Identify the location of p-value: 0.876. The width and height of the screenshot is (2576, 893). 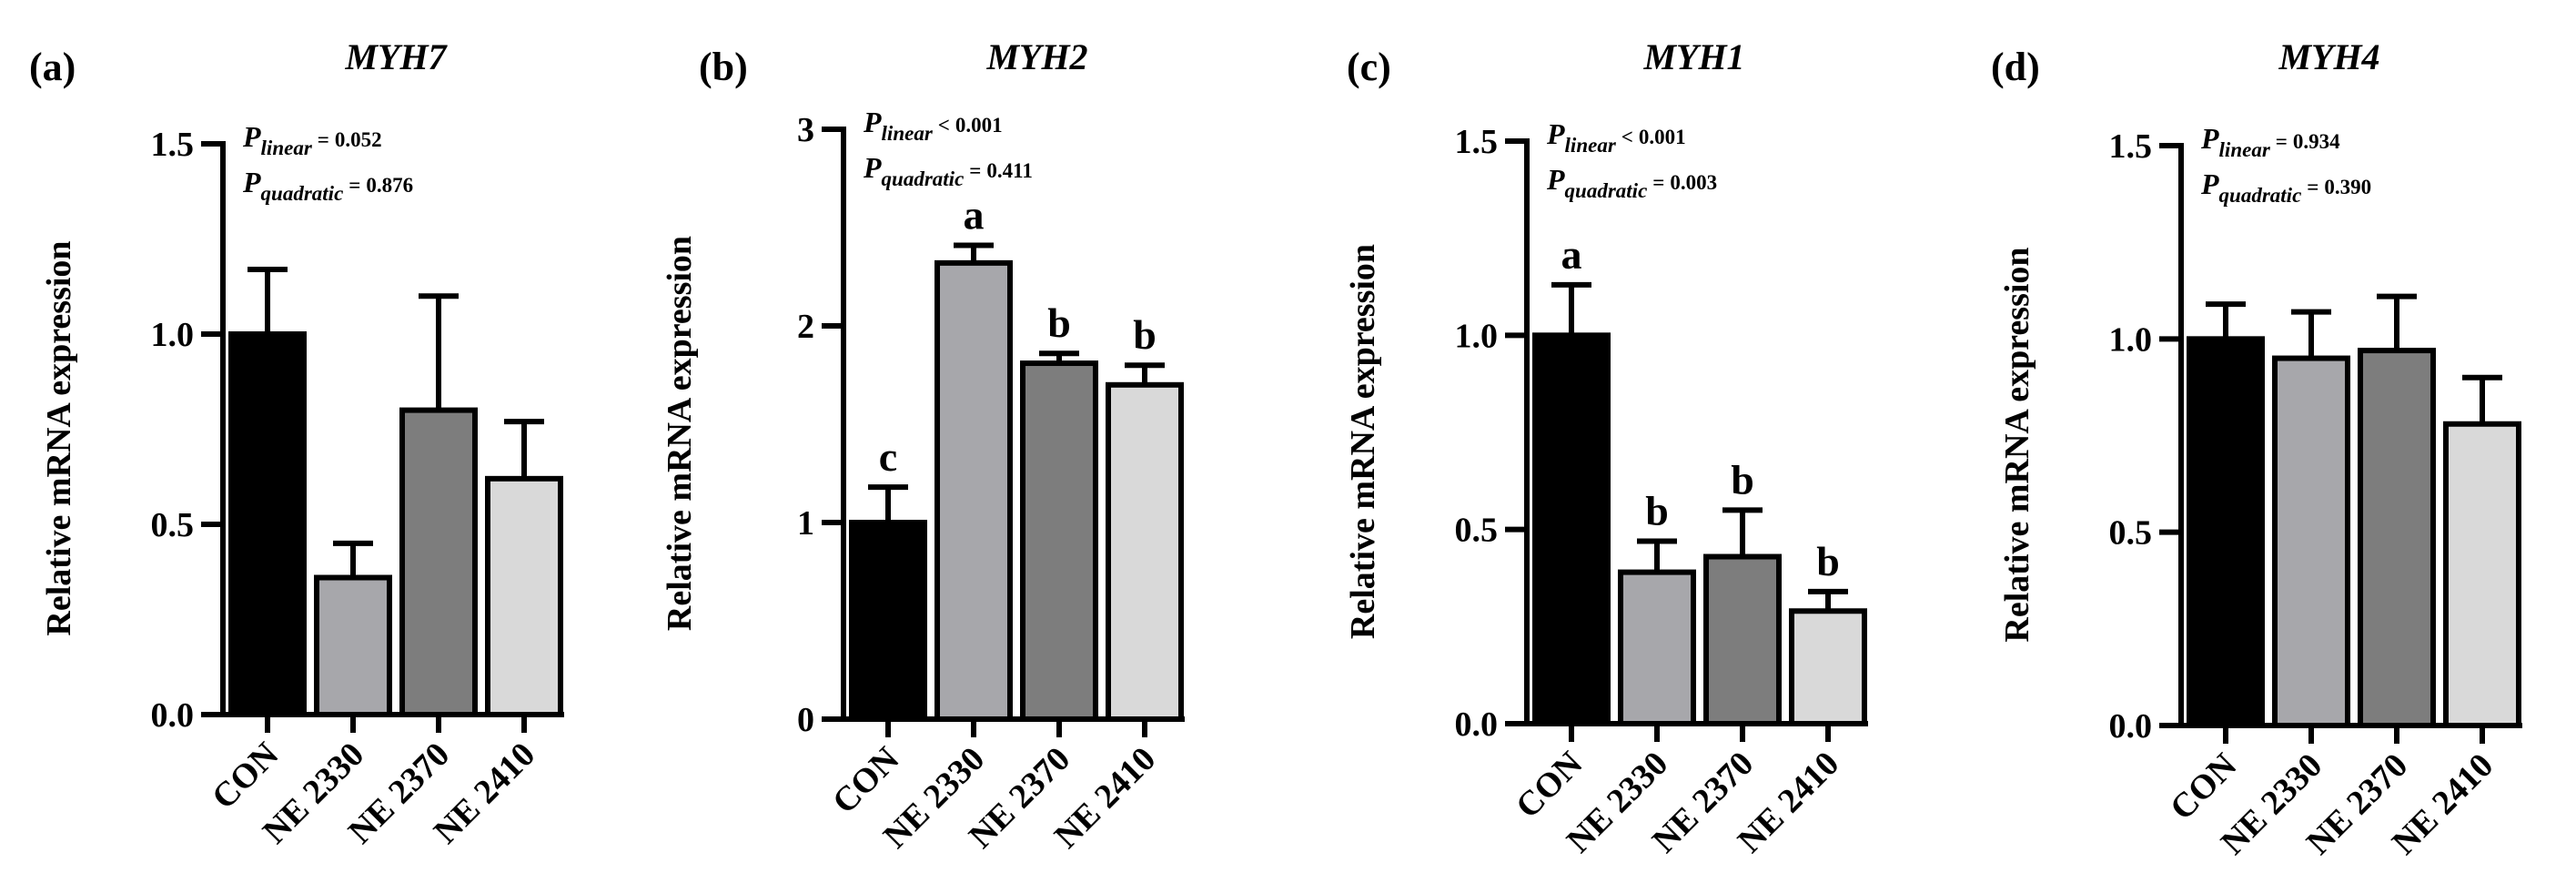
(389, 185).